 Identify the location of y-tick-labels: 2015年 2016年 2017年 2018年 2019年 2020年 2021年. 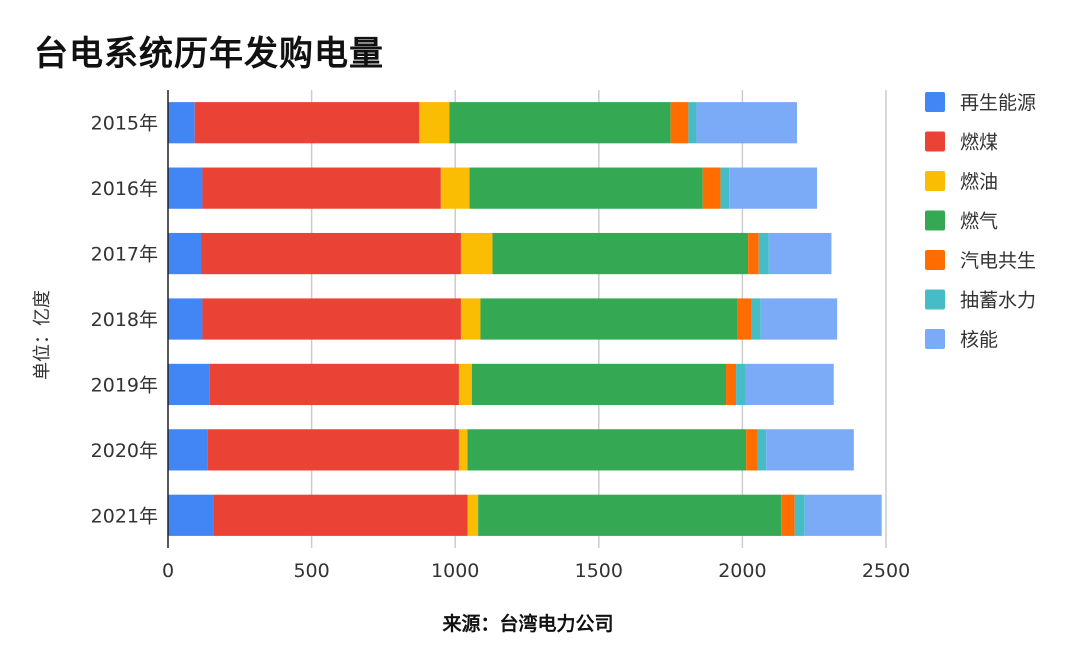
(124, 320).